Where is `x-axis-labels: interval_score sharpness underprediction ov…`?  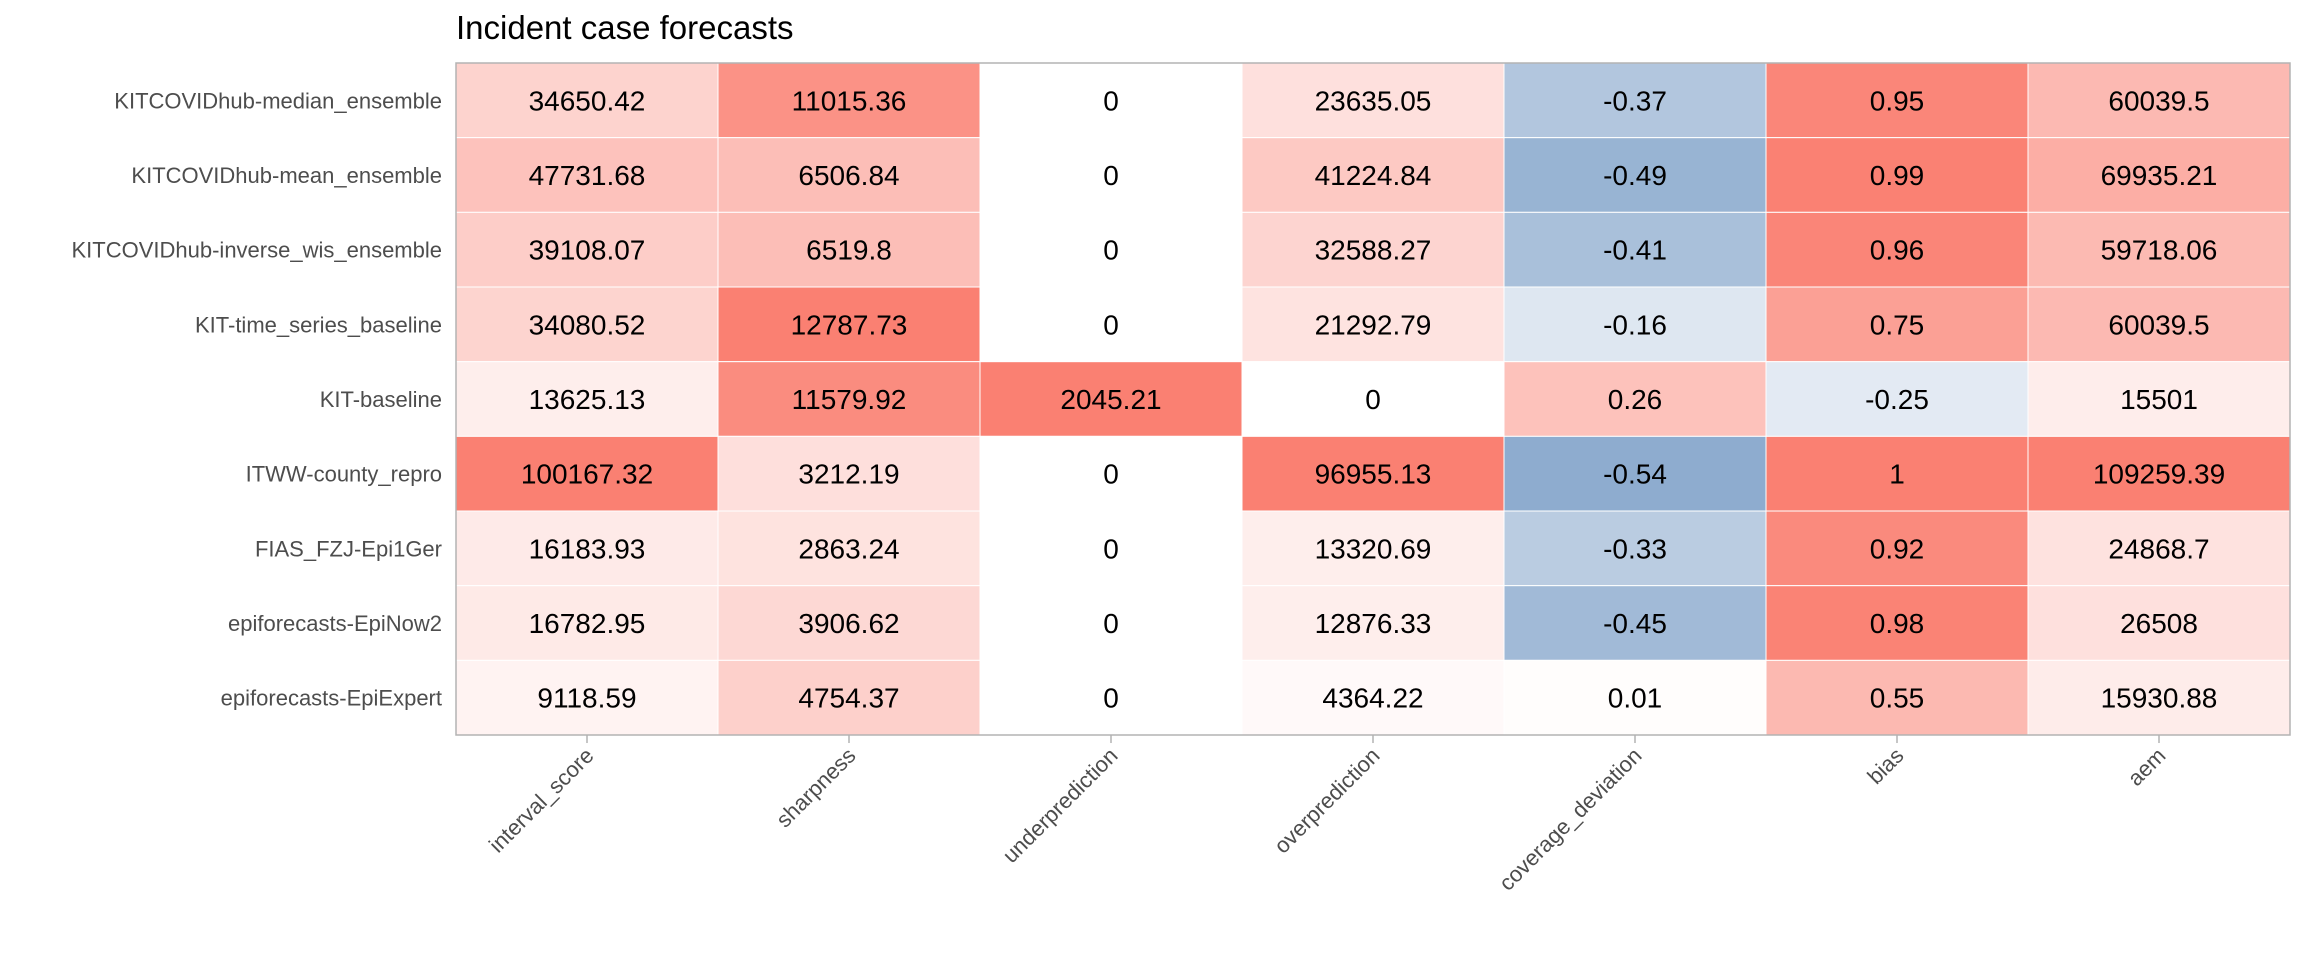 x-axis-labels: interval_score sharpness underprediction ov… is located at coordinates (1327, 815).